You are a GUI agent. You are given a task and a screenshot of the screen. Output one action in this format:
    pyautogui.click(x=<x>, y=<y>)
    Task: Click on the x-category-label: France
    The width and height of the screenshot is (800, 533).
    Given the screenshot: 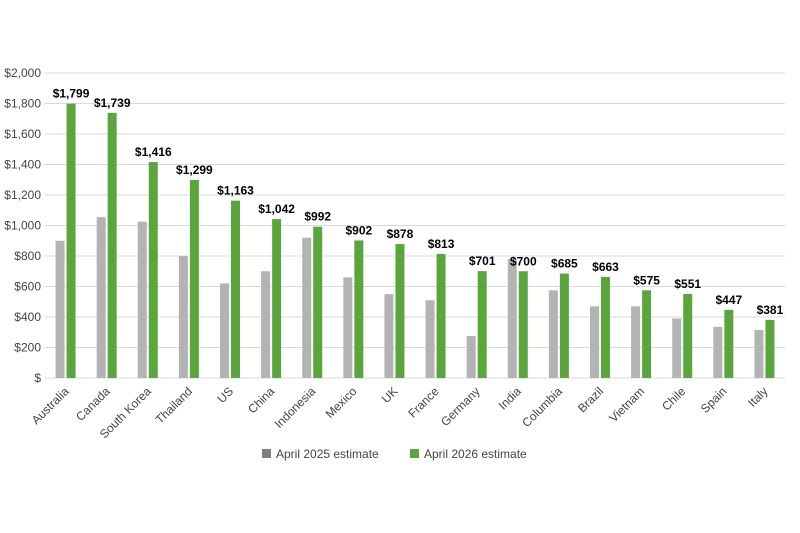 What is the action you would take?
    pyautogui.click(x=423, y=402)
    